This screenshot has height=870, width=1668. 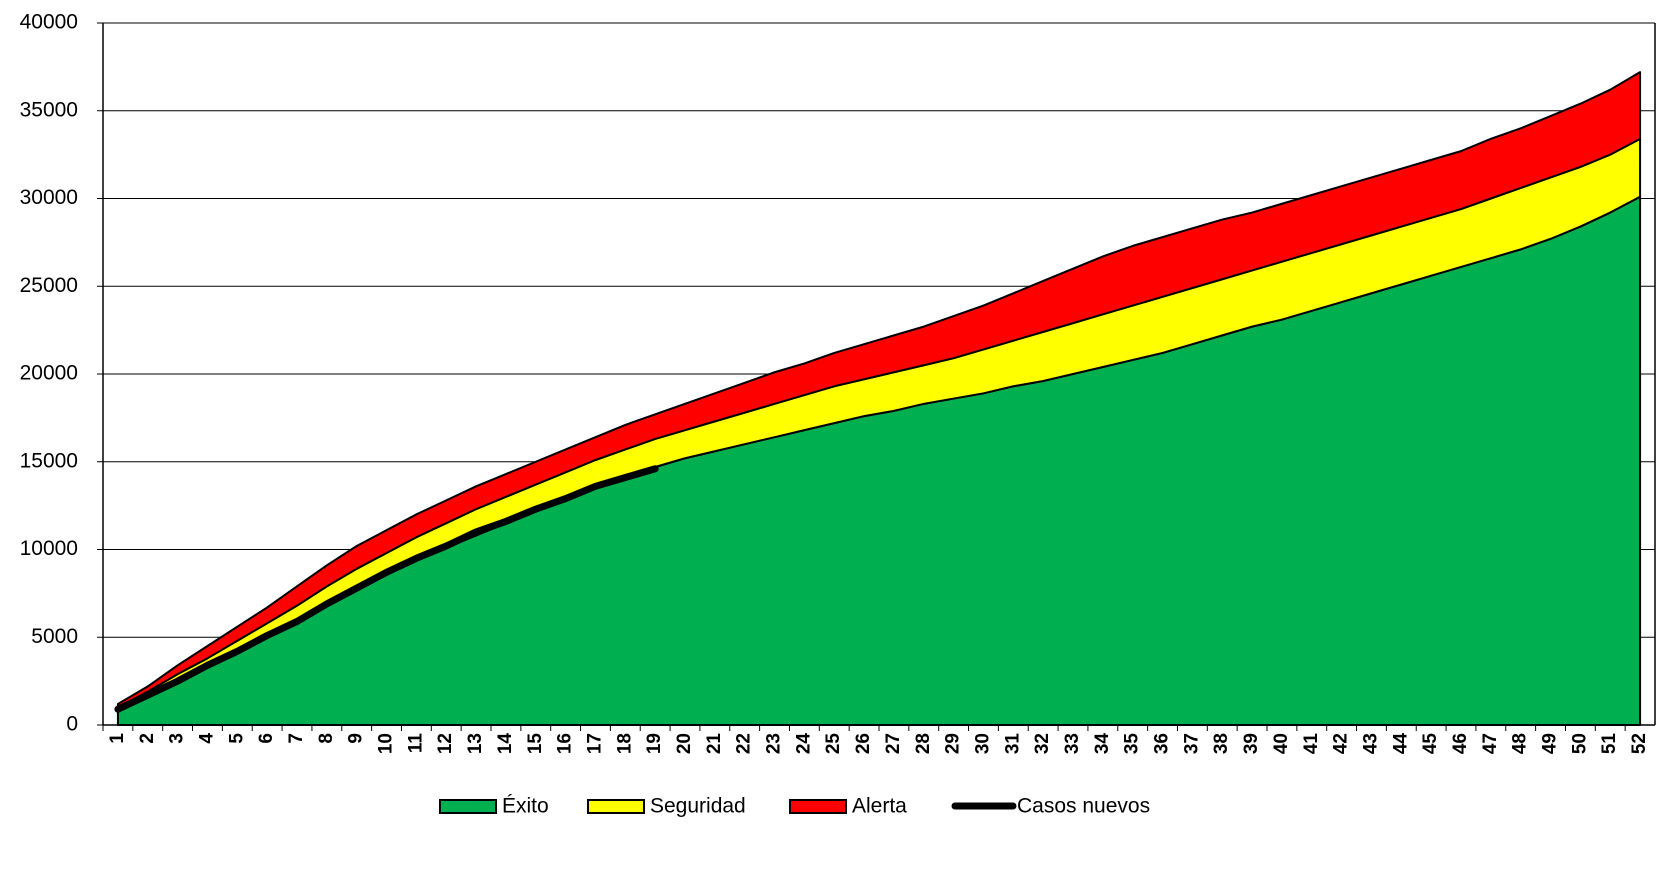 I want to click on y-tick-label: 20000, so click(x=49, y=373).